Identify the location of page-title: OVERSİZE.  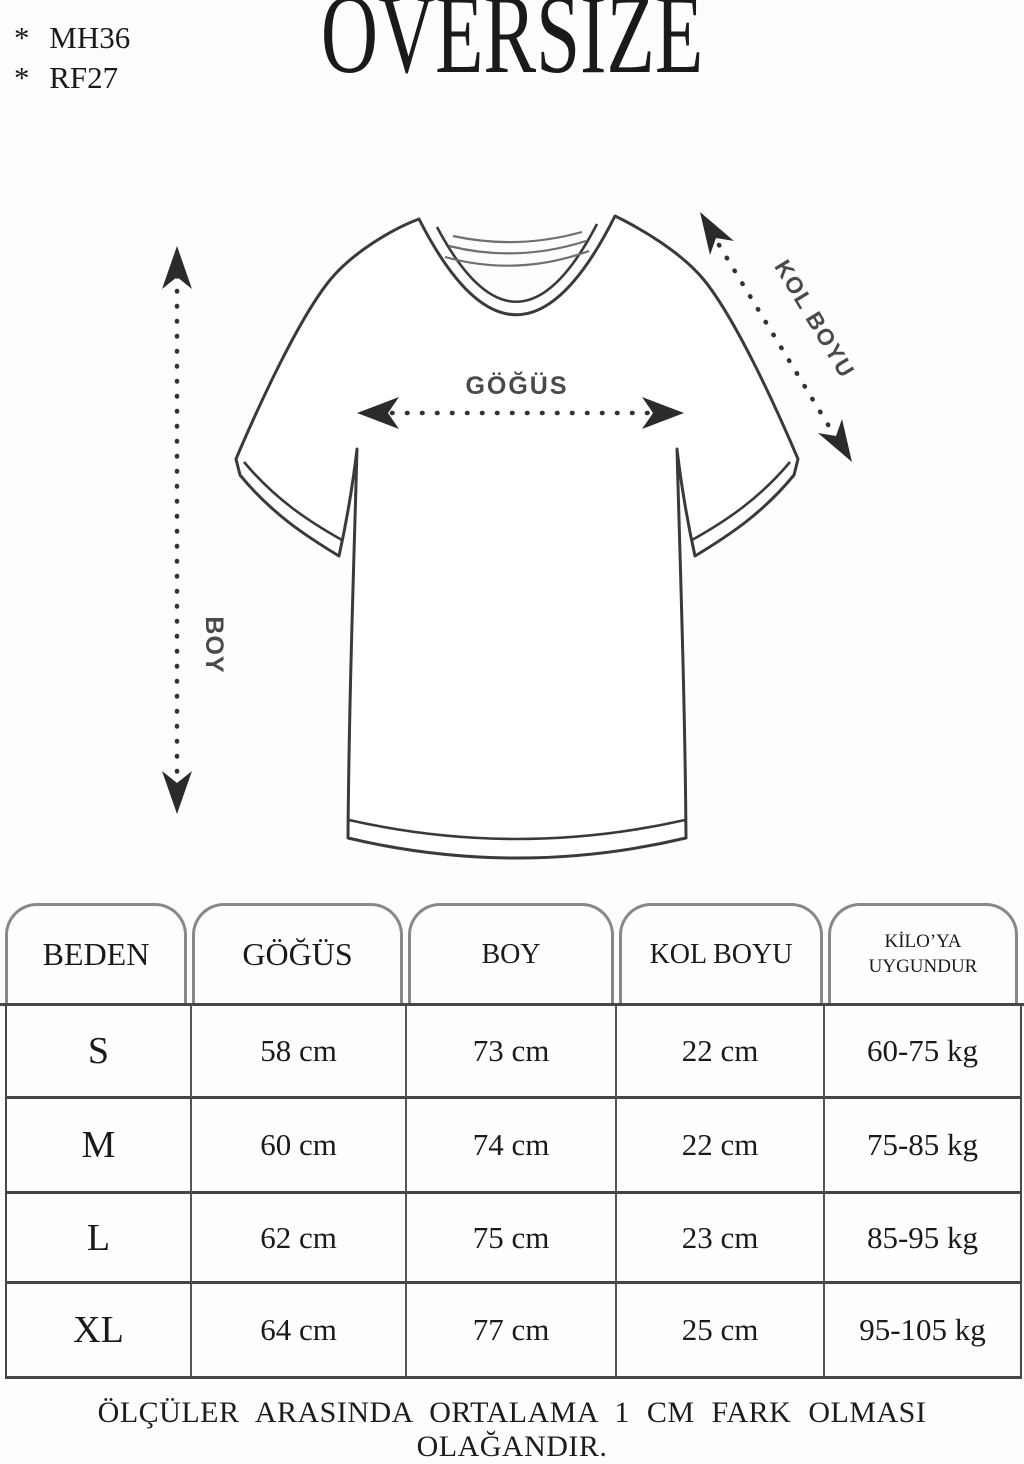
(512, 48).